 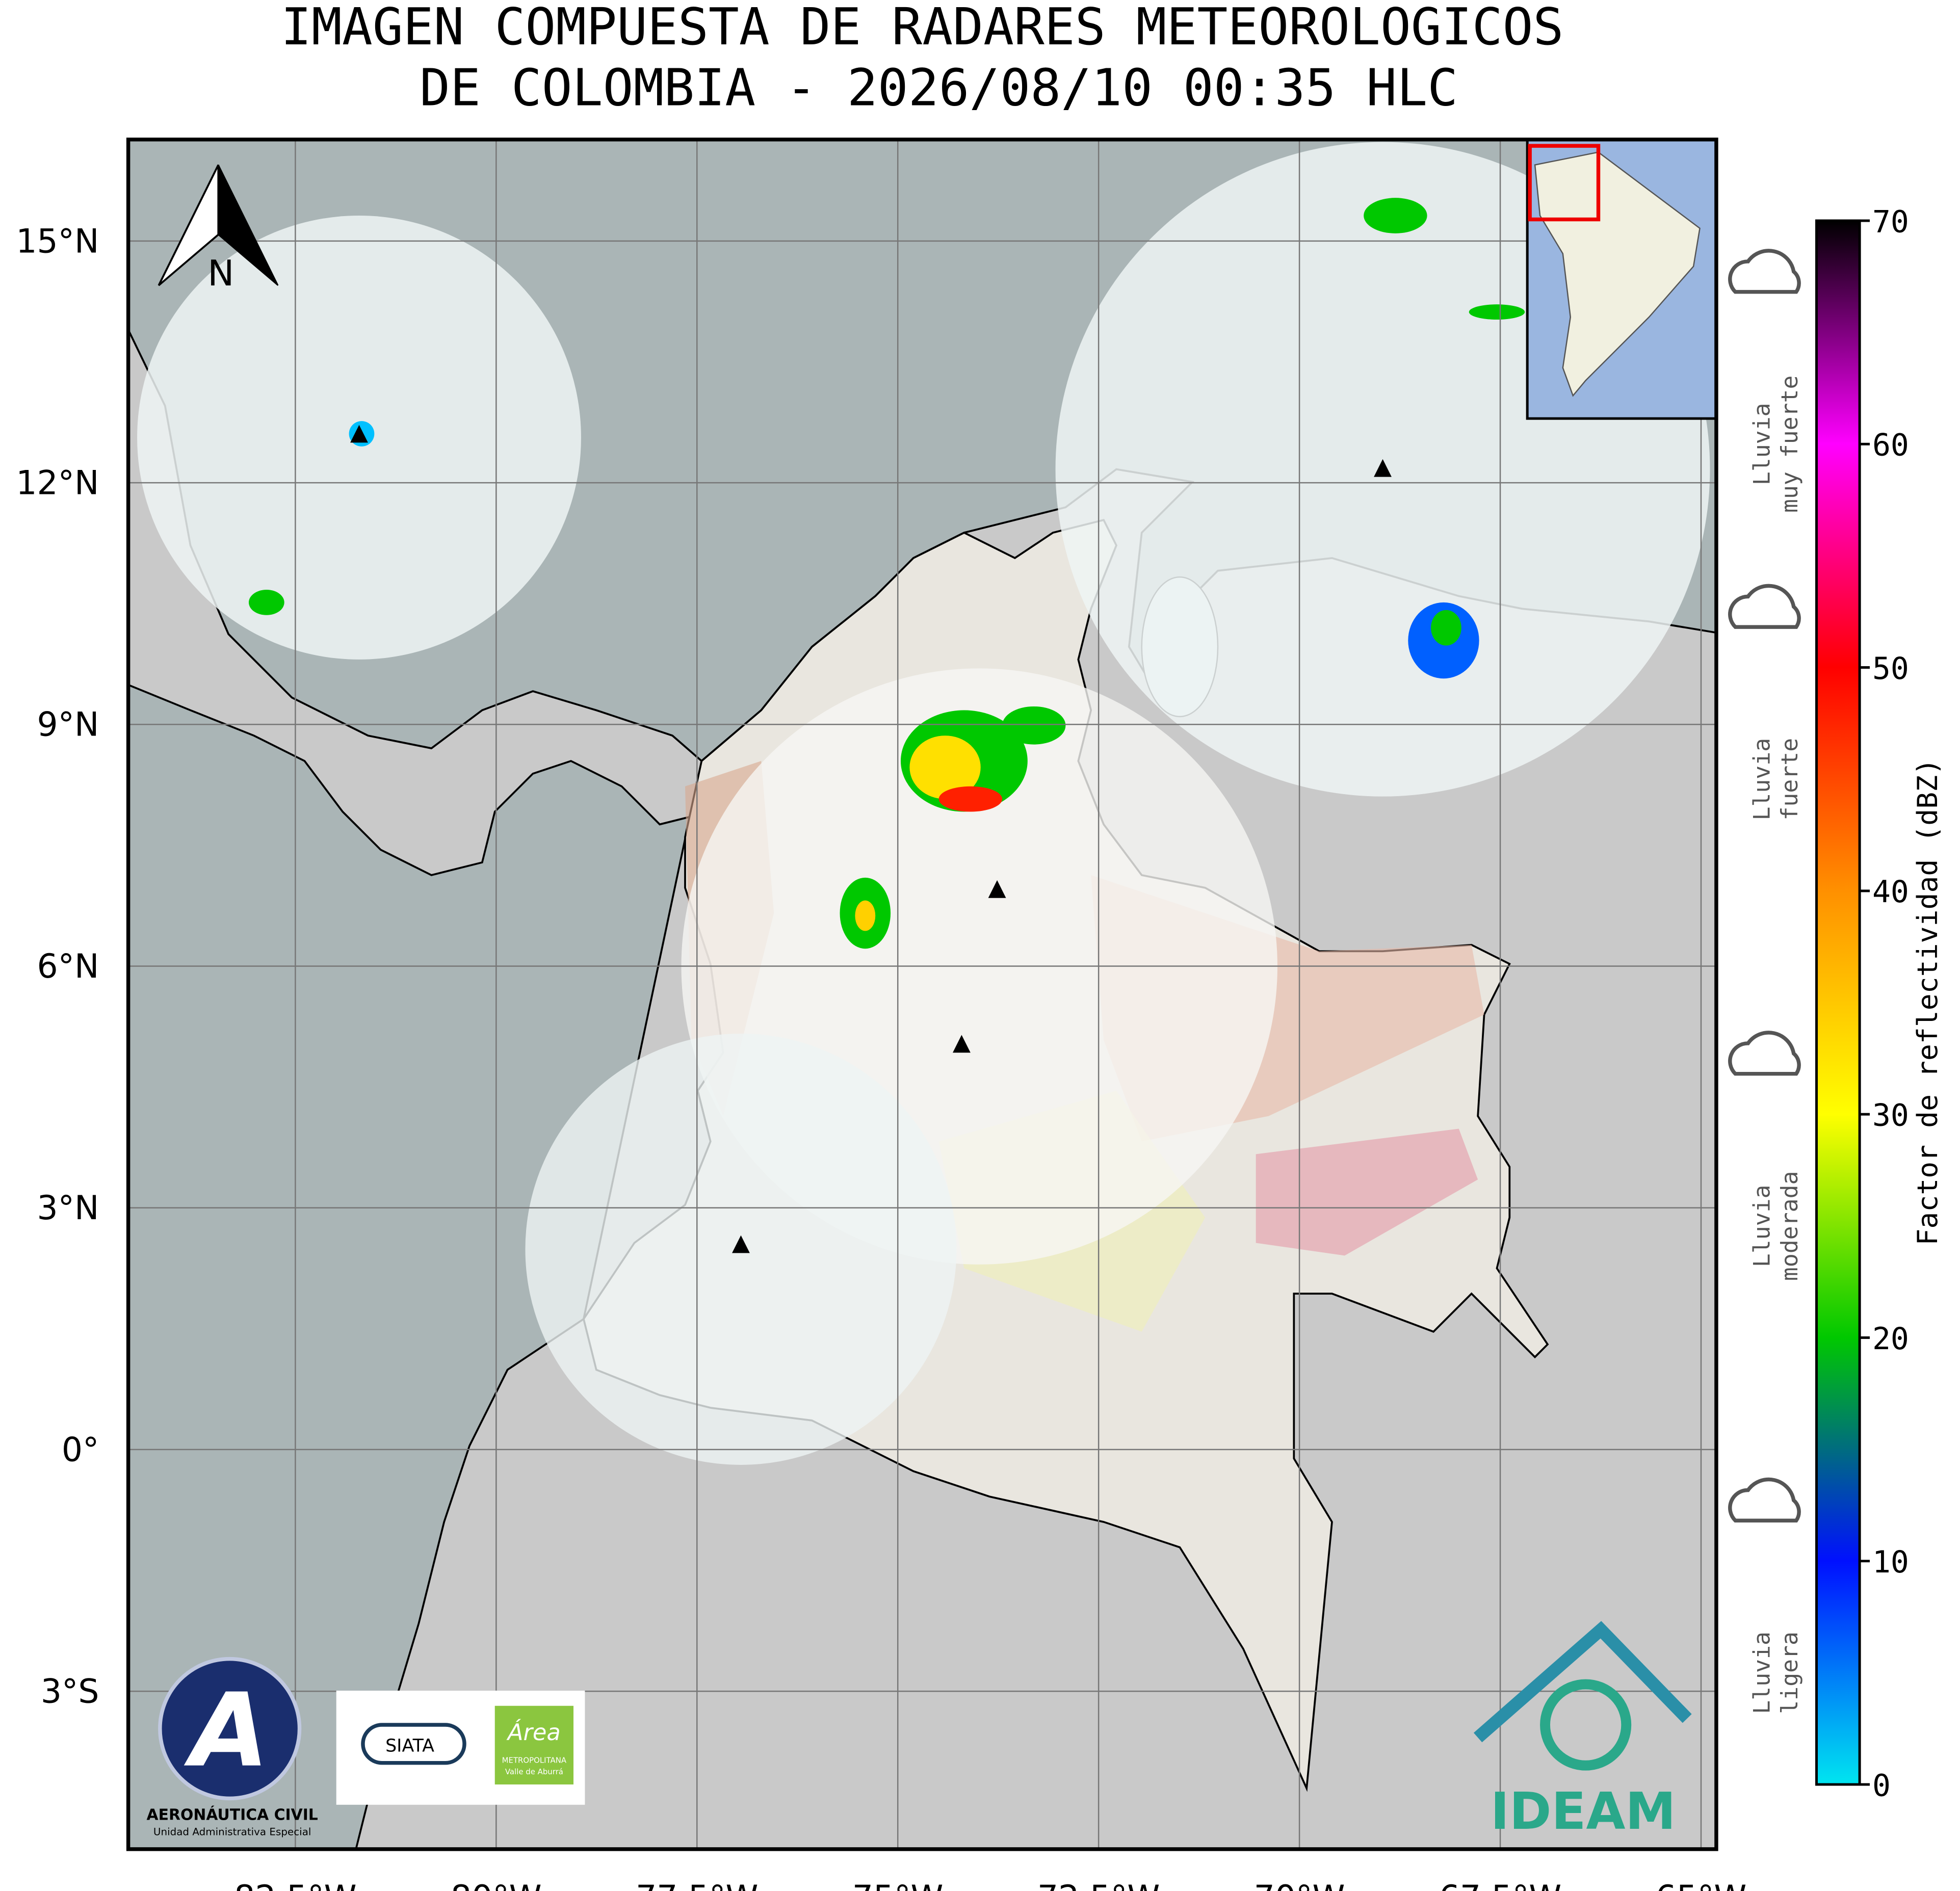 I want to click on colorbar-tick-label: 10, so click(x=1890, y=1562).